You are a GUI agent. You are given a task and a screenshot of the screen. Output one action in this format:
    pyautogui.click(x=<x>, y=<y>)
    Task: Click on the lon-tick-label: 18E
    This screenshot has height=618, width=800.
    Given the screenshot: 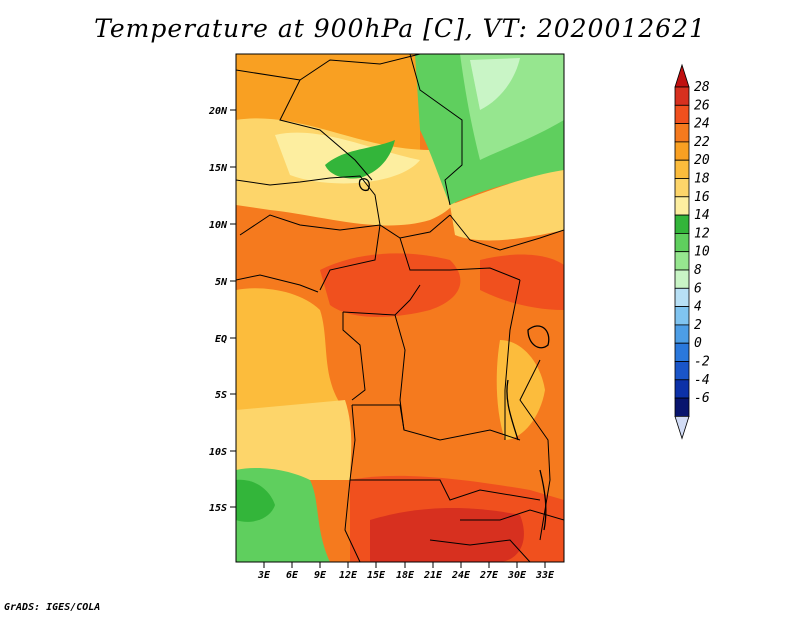 What is the action you would take?
    pyautogui.click(x=405, y=575)
    